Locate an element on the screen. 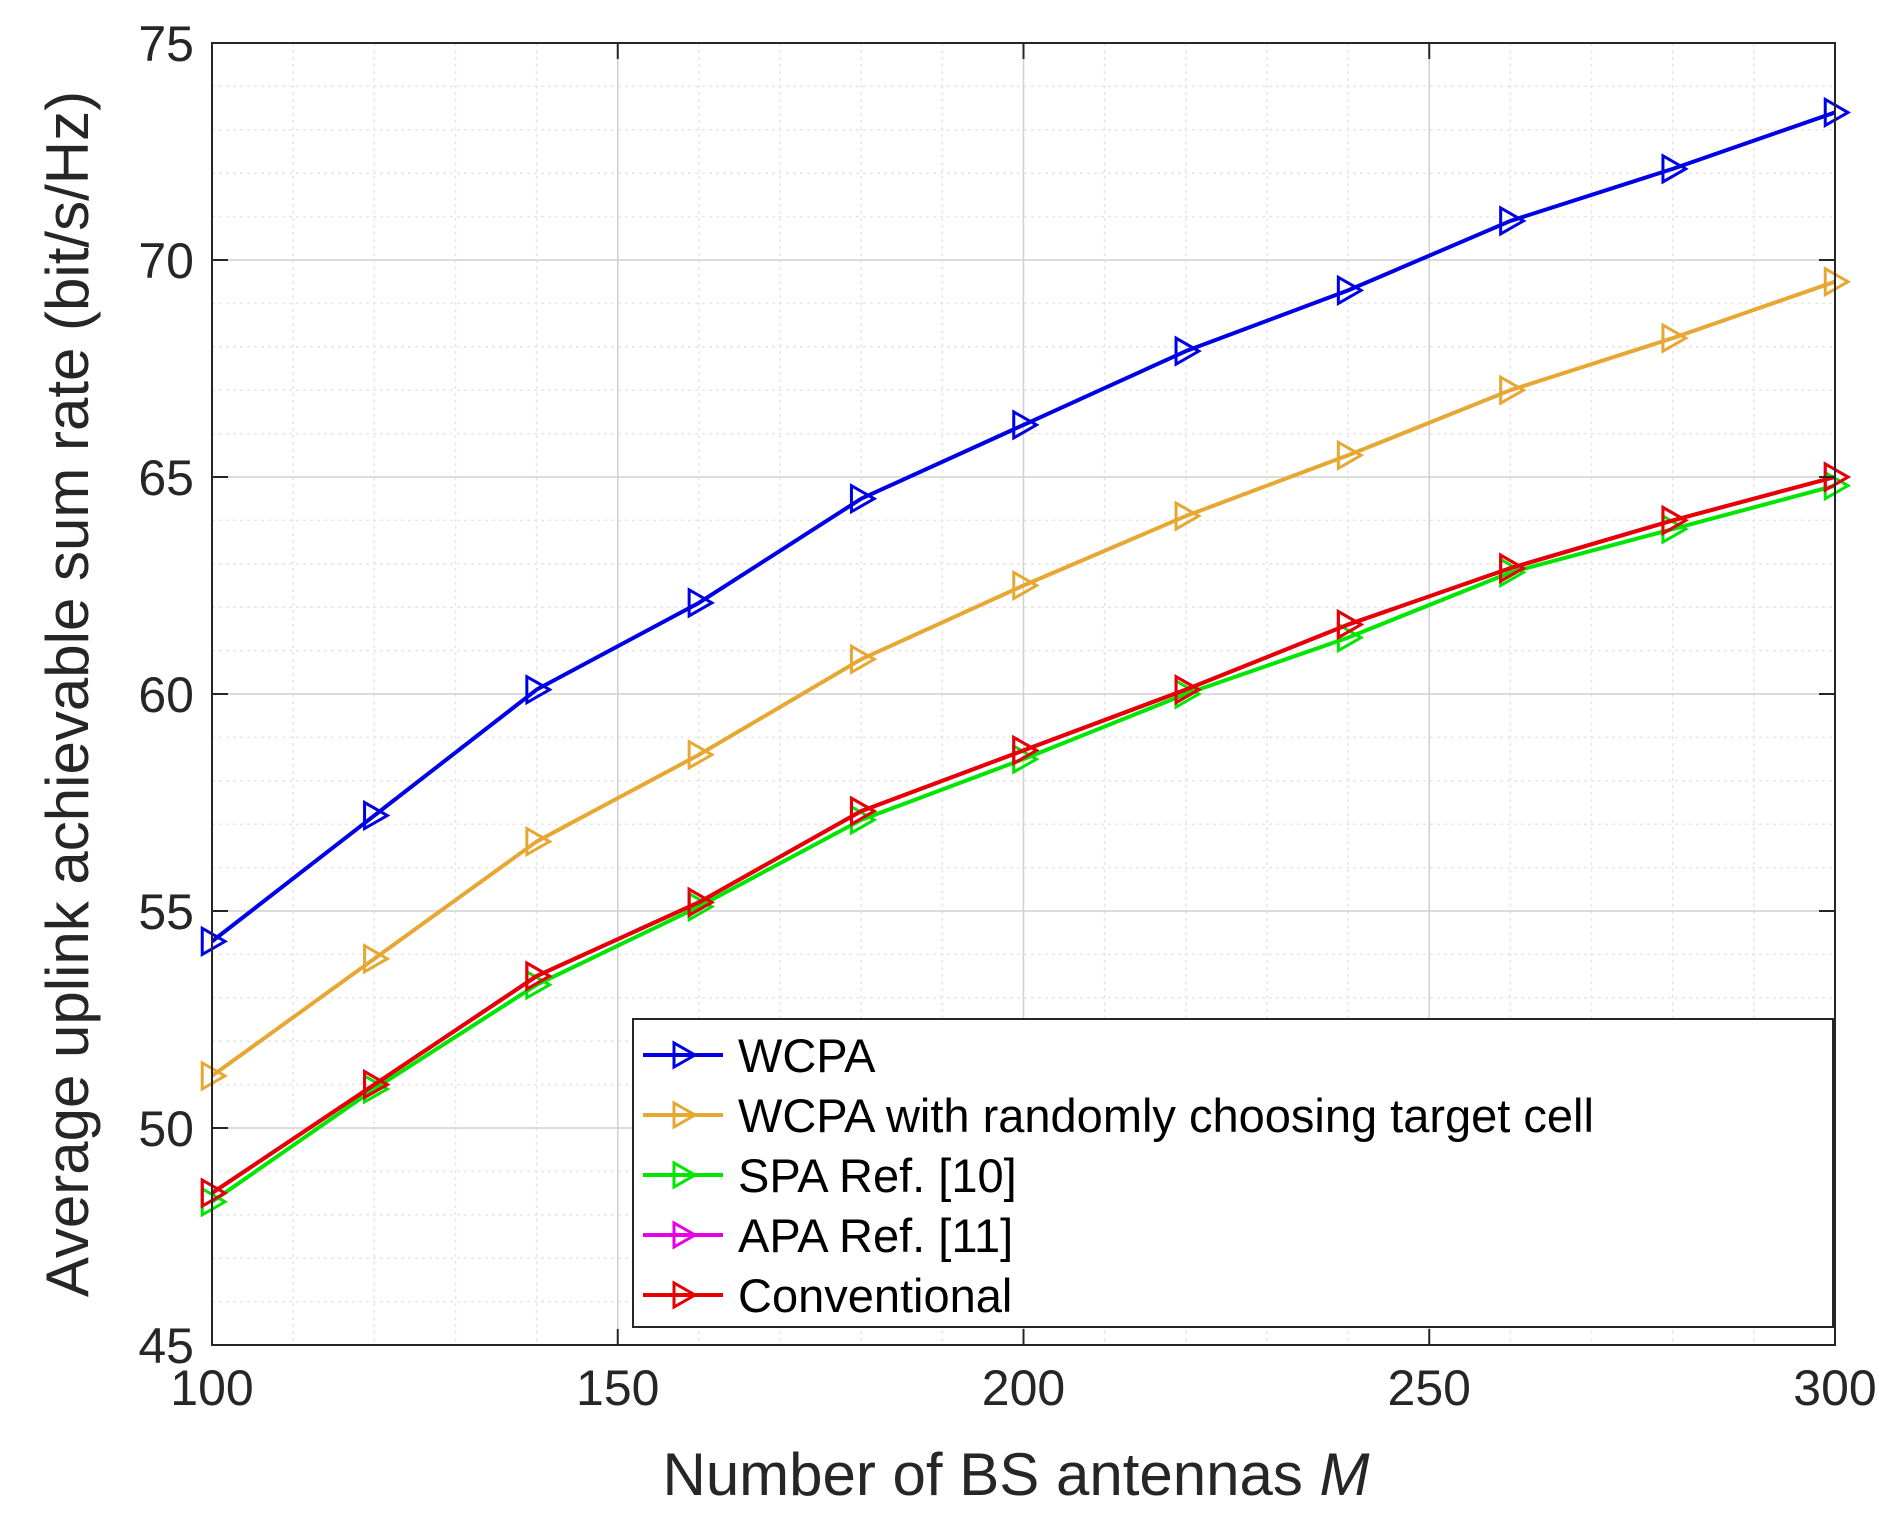 This screenshot has width=1899, height=1517. y-tick-label: 70 is located at coordinates (166, 261).